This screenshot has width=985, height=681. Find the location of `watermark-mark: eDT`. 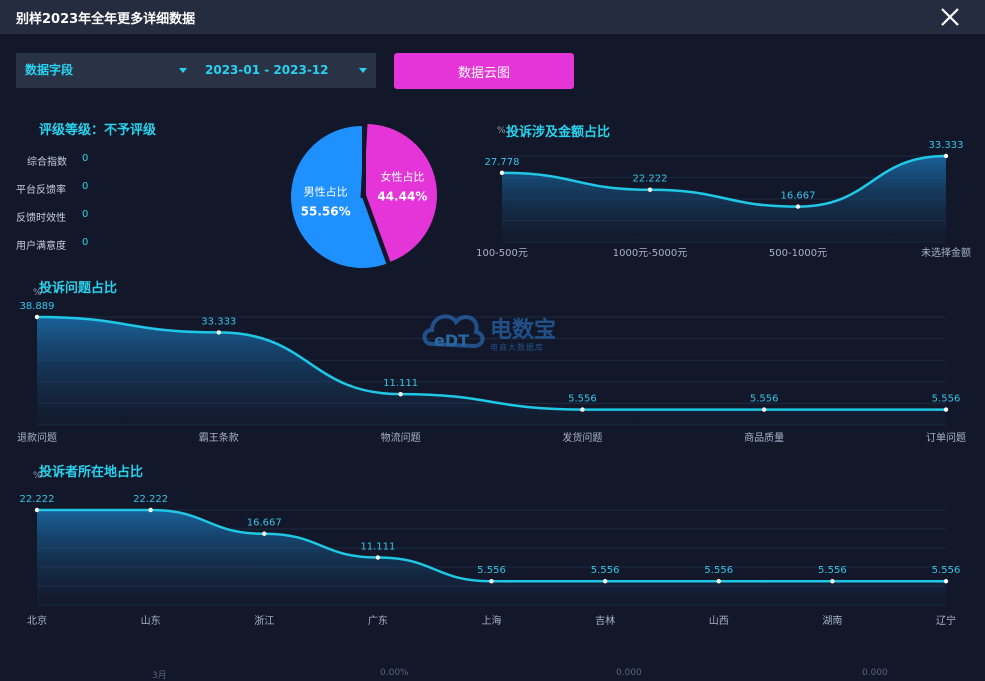

watermark-mark: eDT is located at coordinates (451, 340).